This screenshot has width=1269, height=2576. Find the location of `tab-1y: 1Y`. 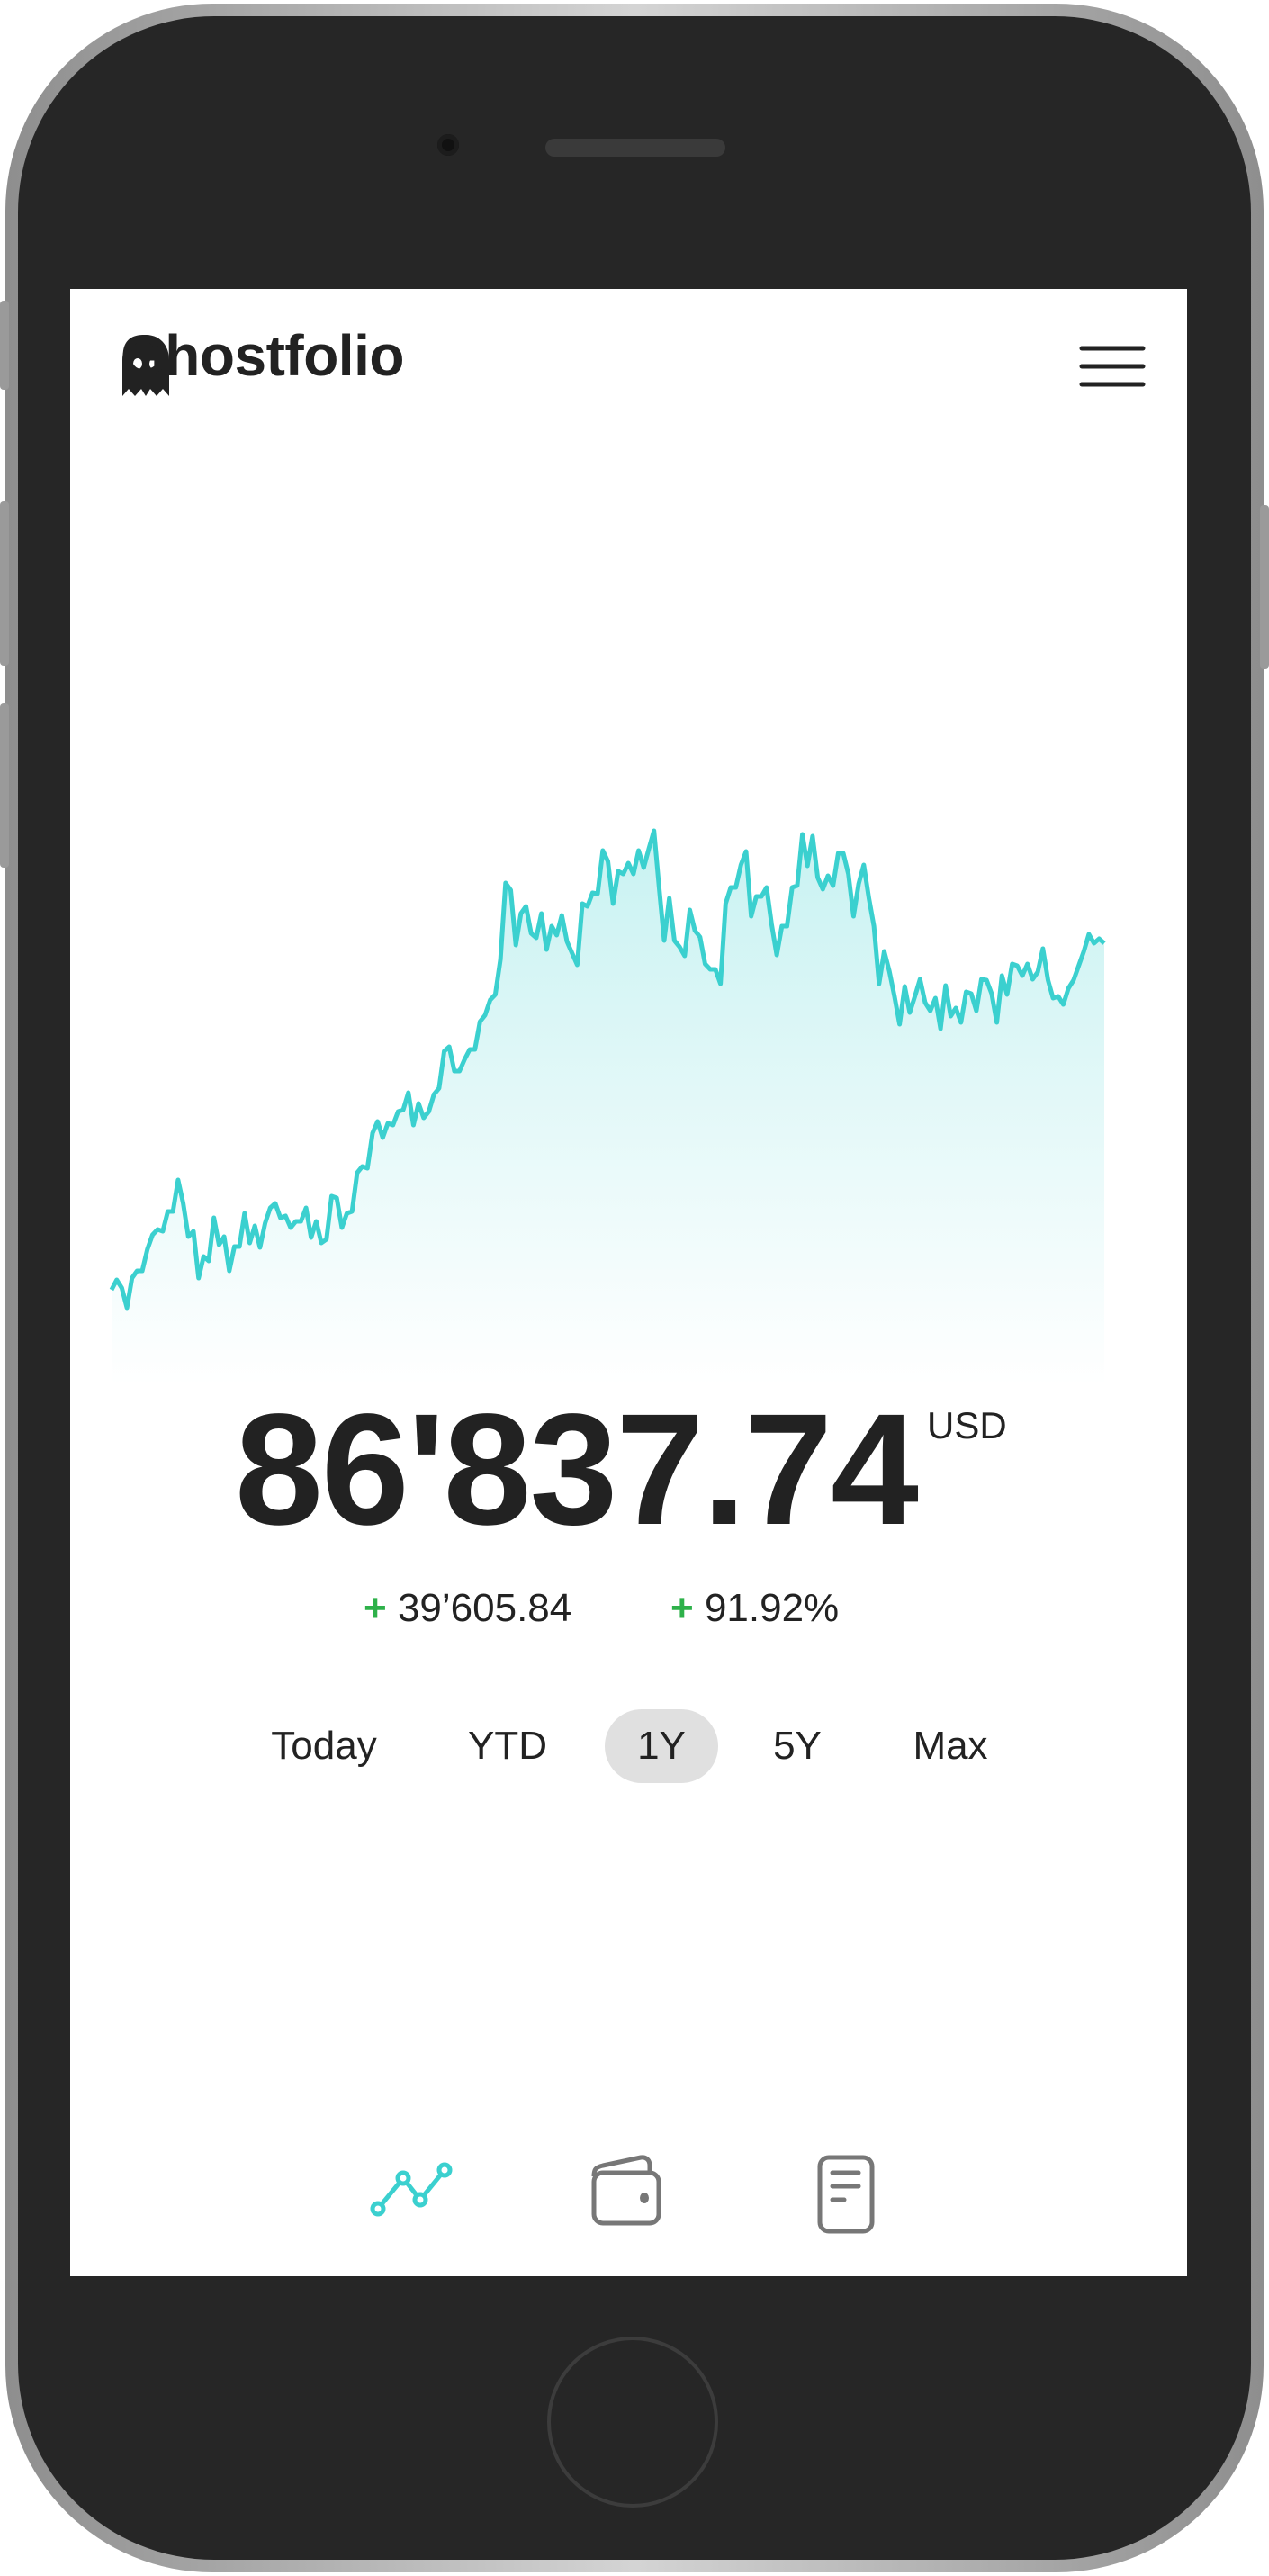

tab-1y: 1Y is located at coordinates (661, 1746).